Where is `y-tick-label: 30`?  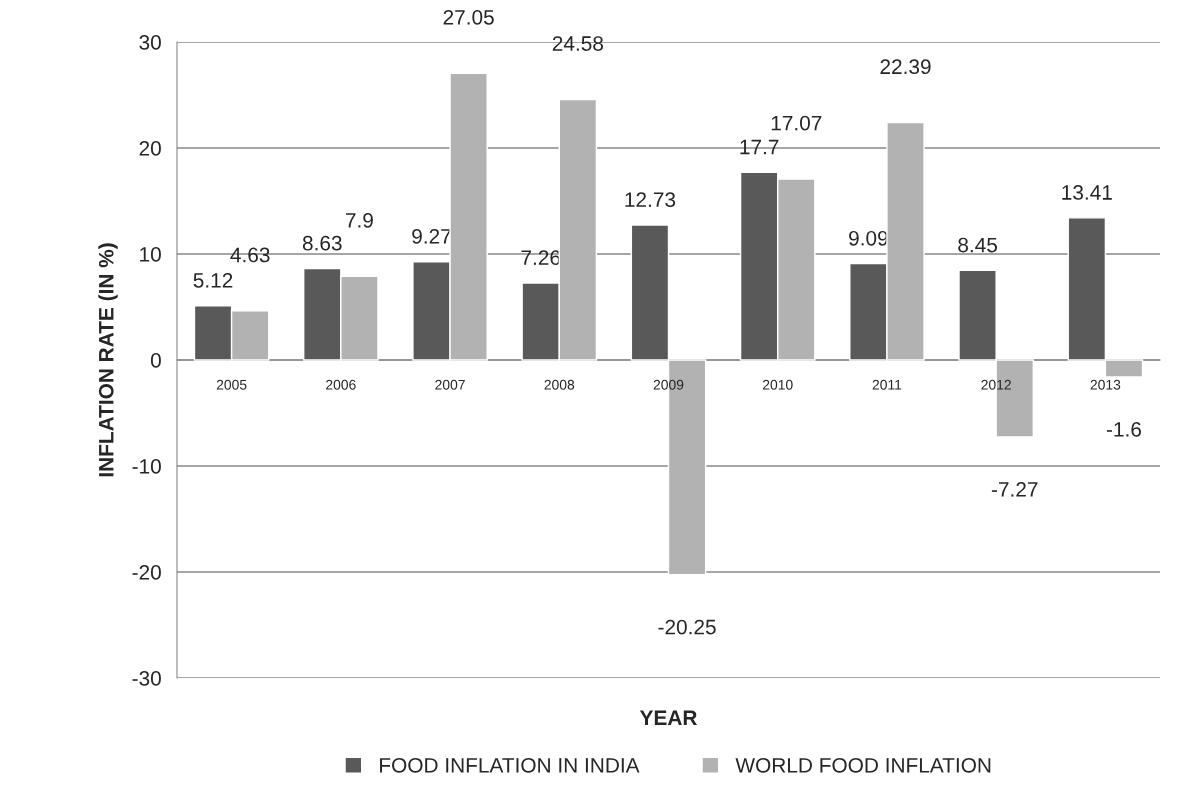
y-tick-label: 30 is located at coordinates (150, 42).